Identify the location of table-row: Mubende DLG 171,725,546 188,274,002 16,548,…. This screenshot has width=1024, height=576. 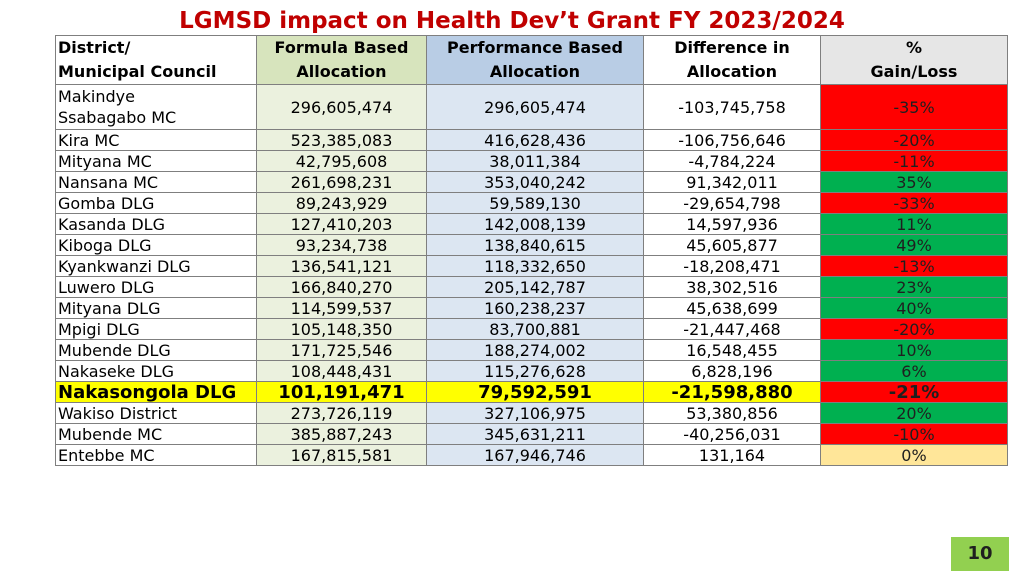
(531, 350).